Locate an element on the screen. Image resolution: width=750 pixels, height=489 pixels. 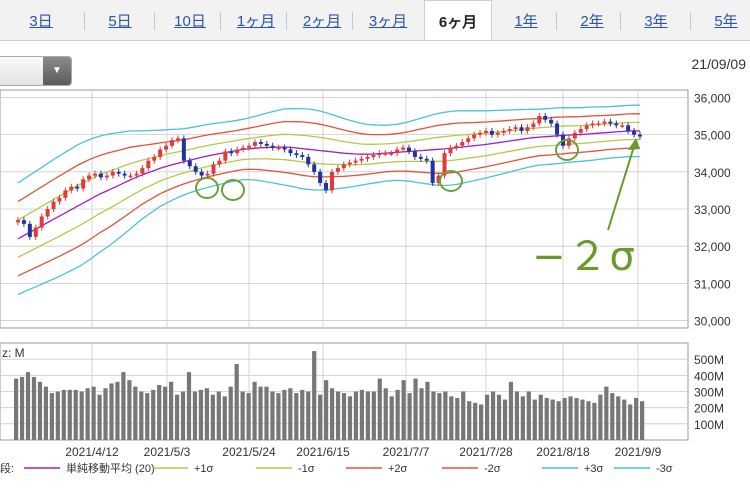
price-tick-label: 31,000 is located at coordinates (712, 284).